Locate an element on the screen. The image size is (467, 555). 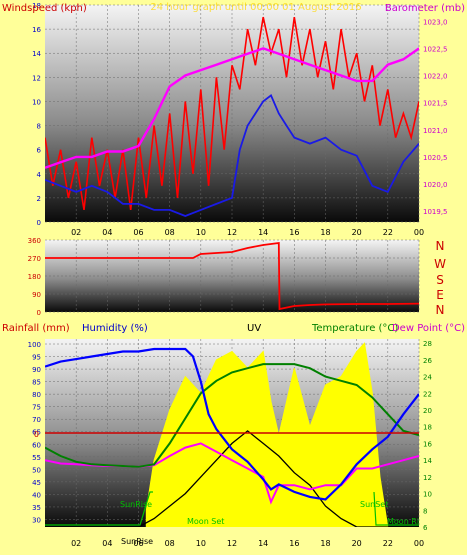
y-tick-label: 22 is located at coordinates (427, 394).